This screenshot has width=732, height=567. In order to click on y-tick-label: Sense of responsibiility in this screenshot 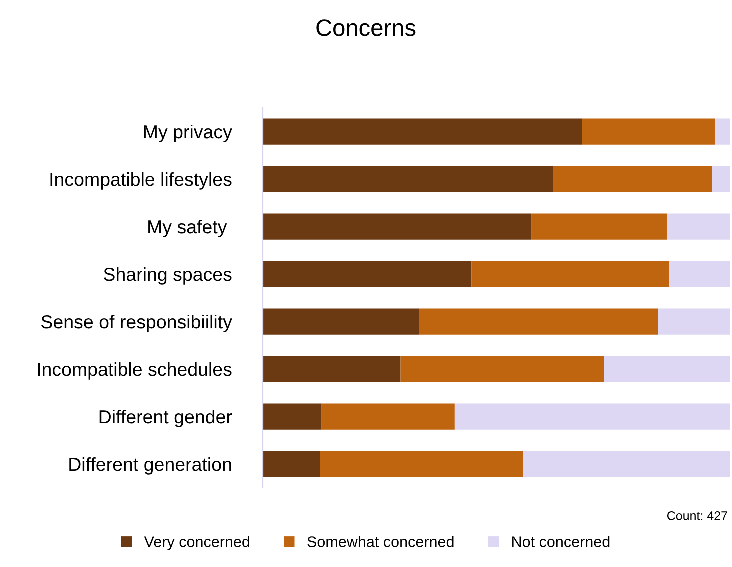, I will do `click(137, 323)`.